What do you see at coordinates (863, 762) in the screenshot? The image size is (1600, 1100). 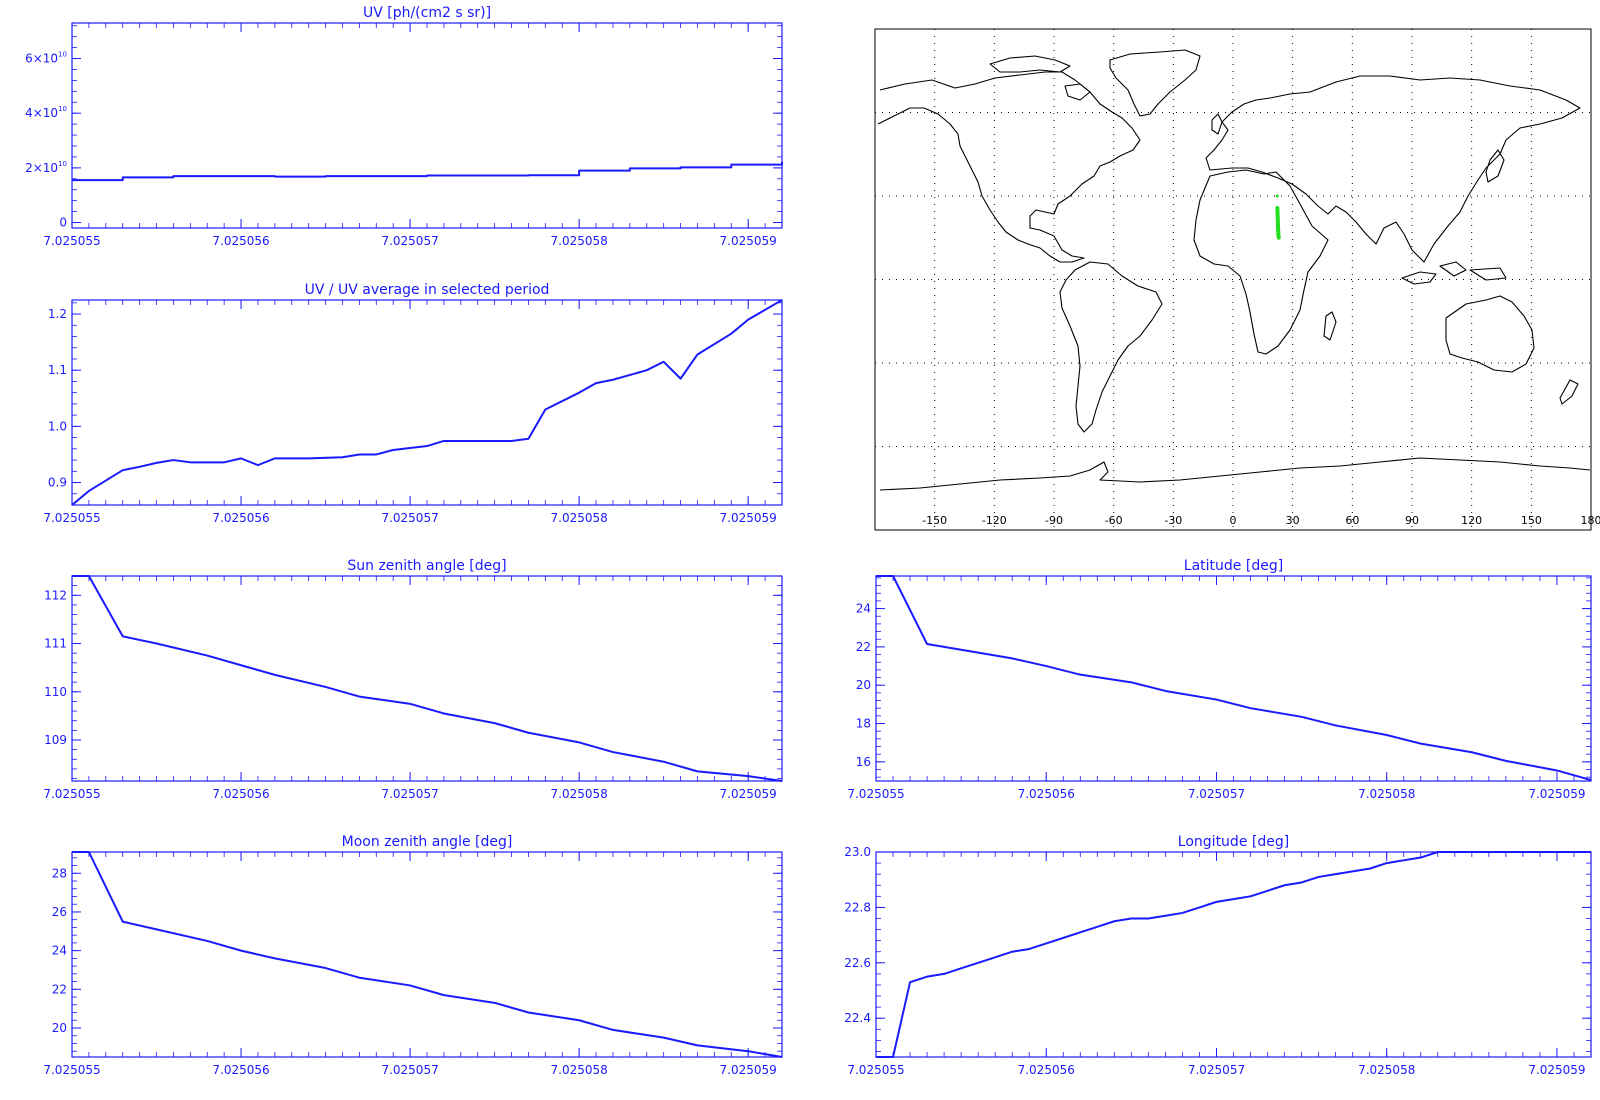 I see `y-tick-label: 16` at bounding box center [863, 762].